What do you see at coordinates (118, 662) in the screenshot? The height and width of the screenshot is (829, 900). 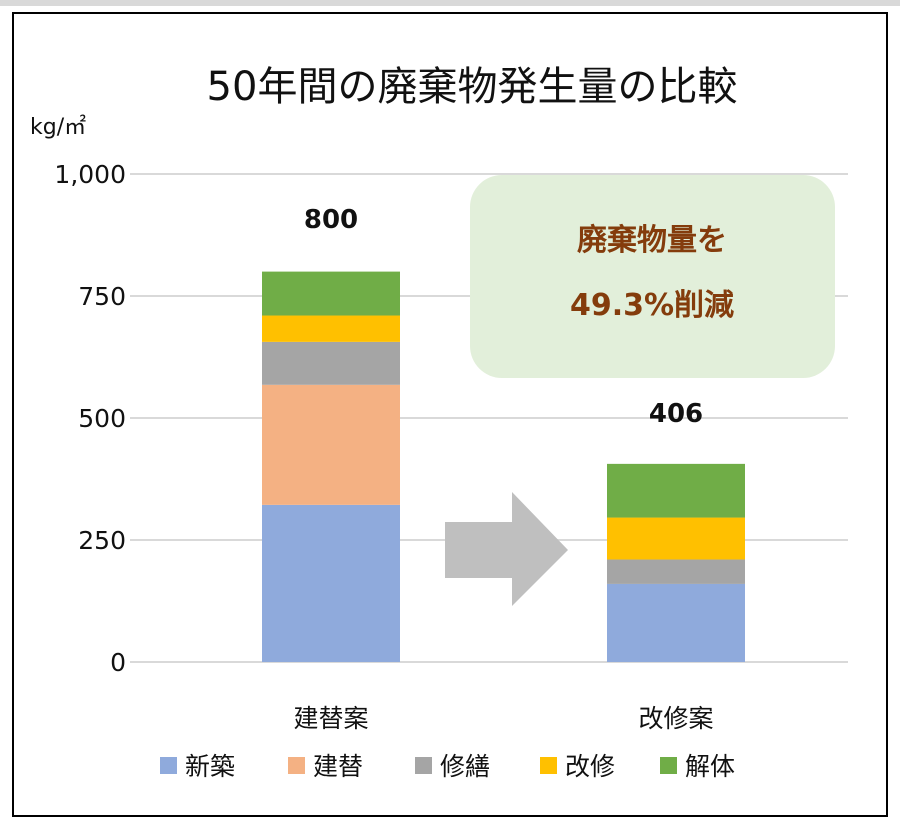 I see `y-tick-label: 0` at bounding box center [118, 662].